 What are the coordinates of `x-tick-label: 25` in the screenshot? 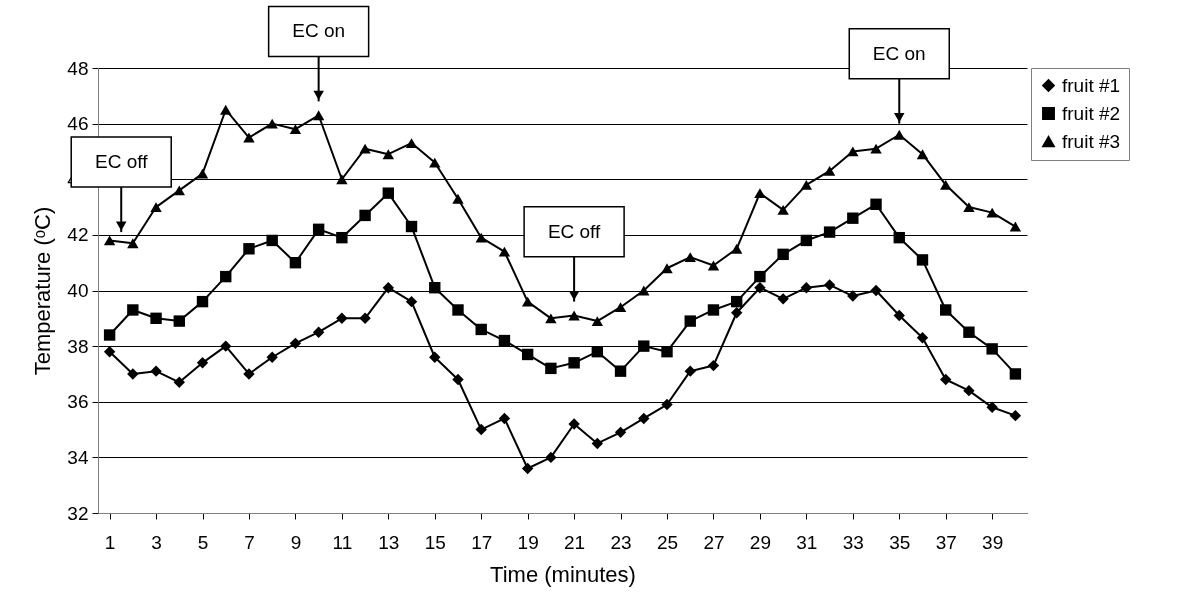 It's located at (667, 542).